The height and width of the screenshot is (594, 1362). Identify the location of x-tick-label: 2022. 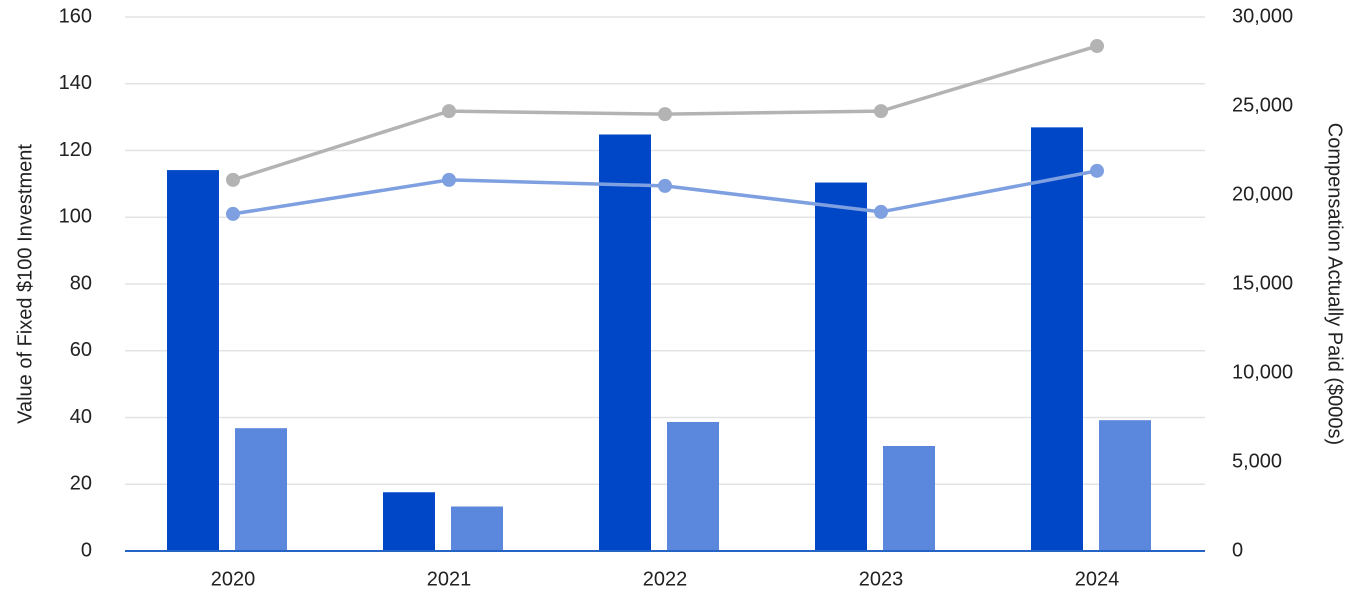
(665, 579).